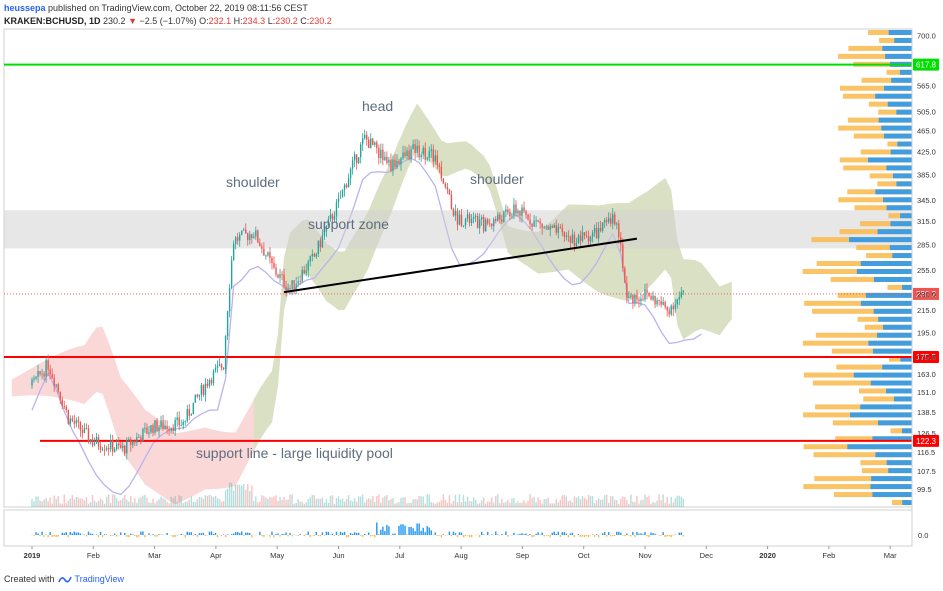 The width and height of the screenshot is (943, 591). I want to click on price-tick-label: 565.0, so click(926, 85).